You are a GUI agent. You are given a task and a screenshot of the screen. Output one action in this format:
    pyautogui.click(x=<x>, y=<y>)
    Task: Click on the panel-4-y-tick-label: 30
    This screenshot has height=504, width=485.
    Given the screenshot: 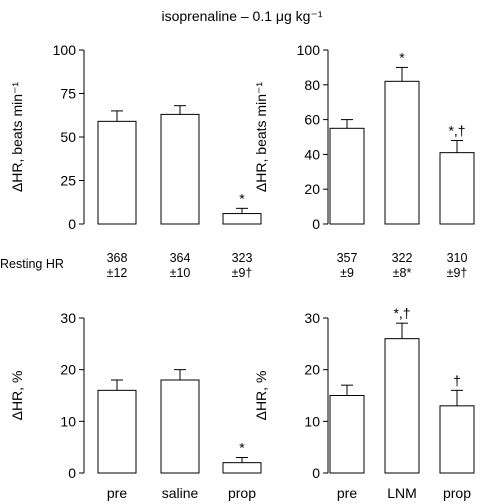 What is the action you would take?
    pyautogui.click(x=312, y=318)
    